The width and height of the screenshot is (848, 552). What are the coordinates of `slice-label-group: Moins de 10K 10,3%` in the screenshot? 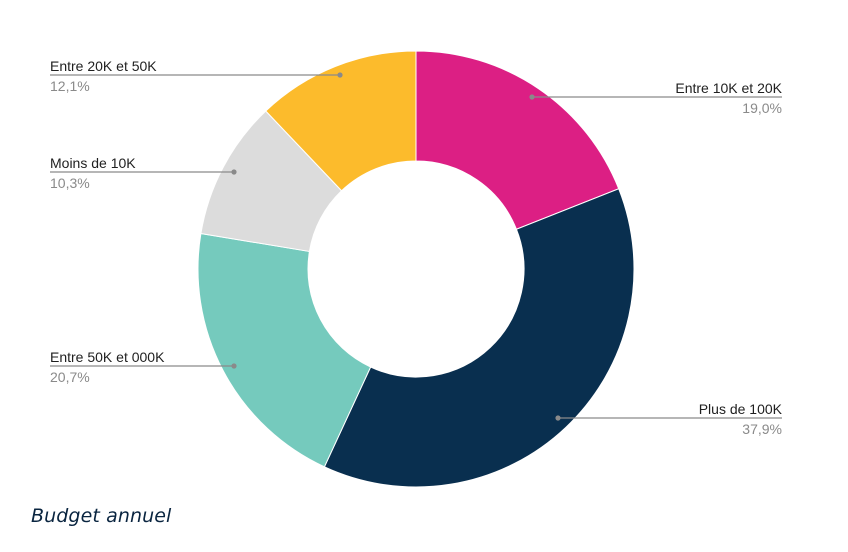 It's located at (143, 173).